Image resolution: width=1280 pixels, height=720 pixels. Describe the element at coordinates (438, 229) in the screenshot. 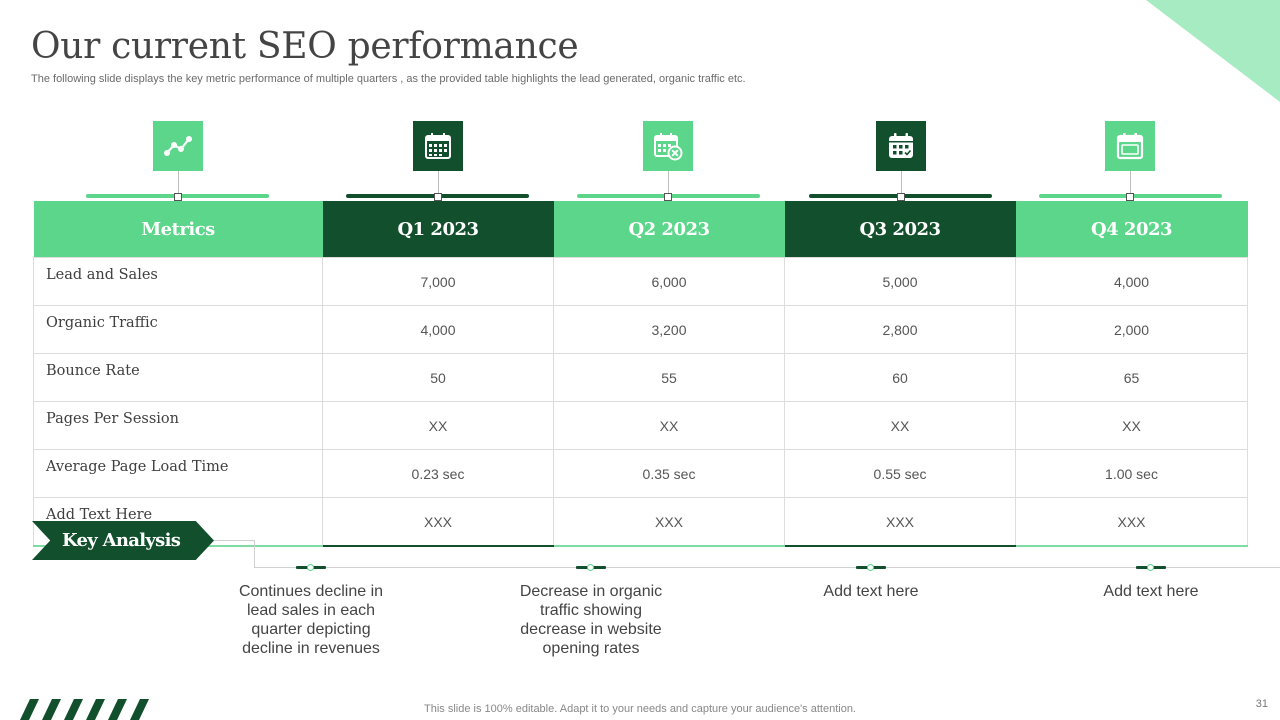

I see `header-q1: Q1 2023` at that location.